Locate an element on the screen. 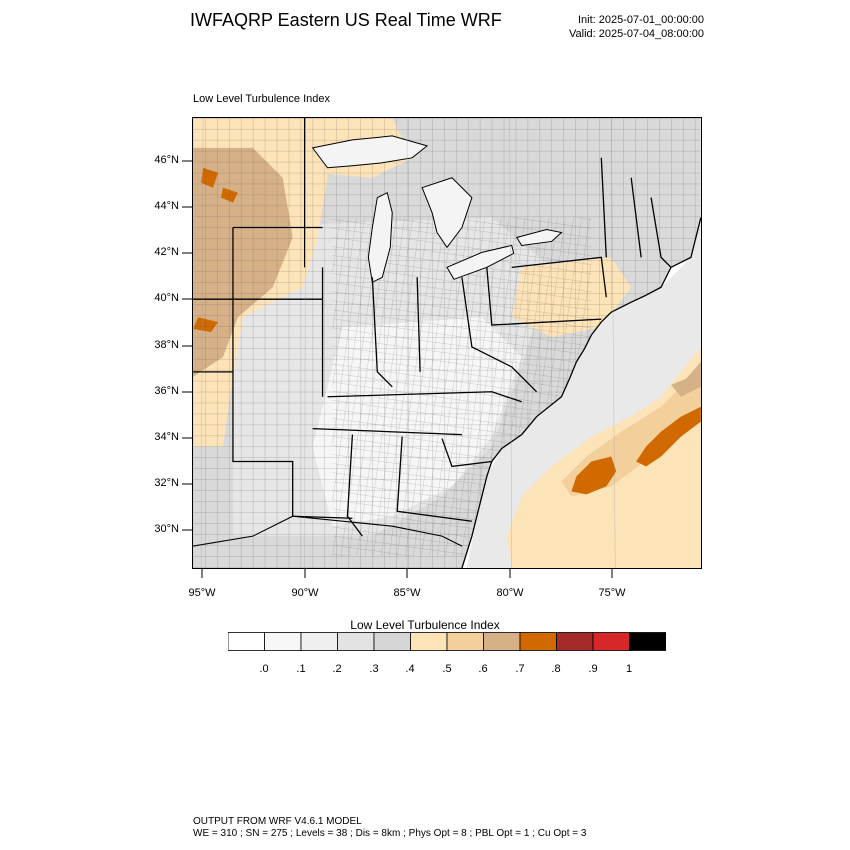 The height and width of the screenshot is (850, 850). lat-label-42: 42°N is located at coordinates (166, 252).